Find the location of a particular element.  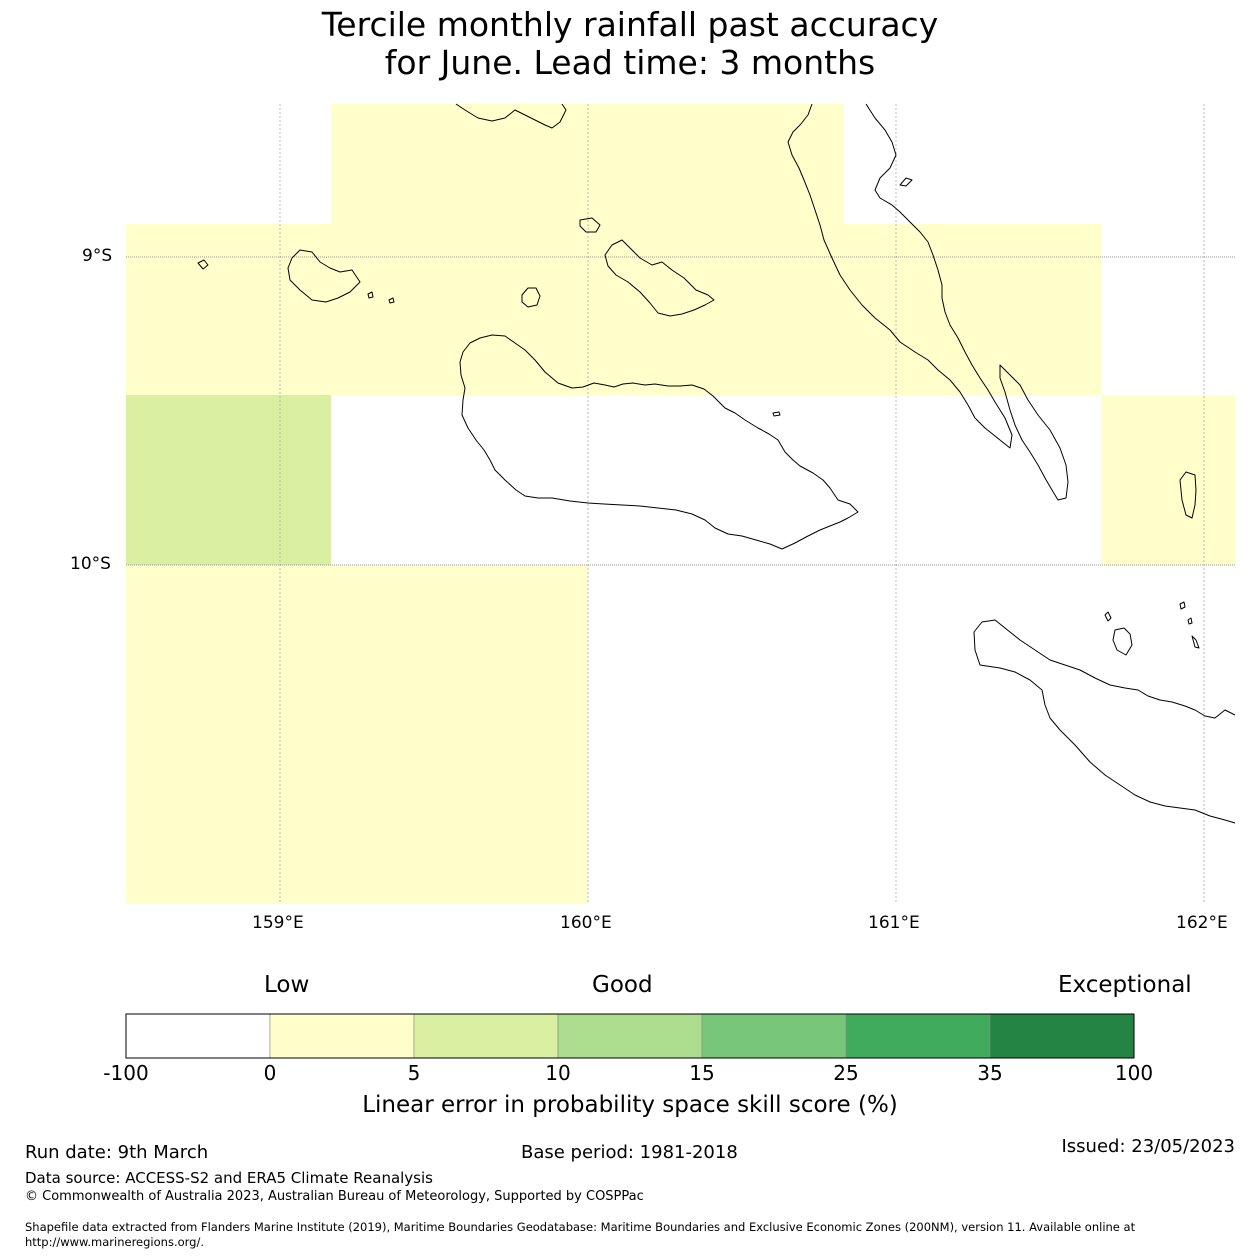

lon-label-160e: 160°E is located at coordinates (586, 923).